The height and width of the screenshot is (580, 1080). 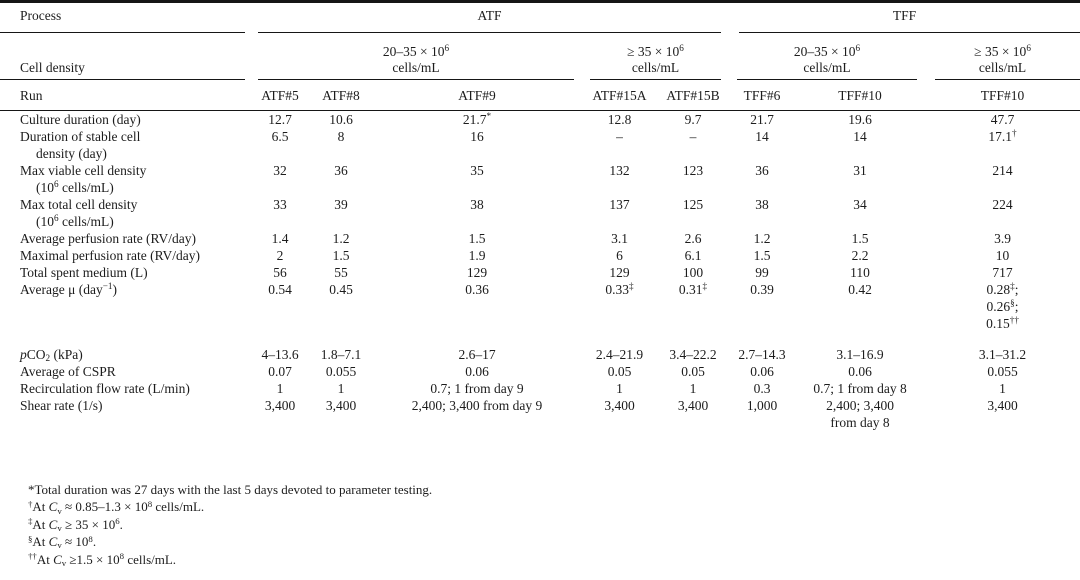 What do you see at coordinates (693, 170) in the screenshot?
I see `data-cell: 123` at bounding box center [693, 170].